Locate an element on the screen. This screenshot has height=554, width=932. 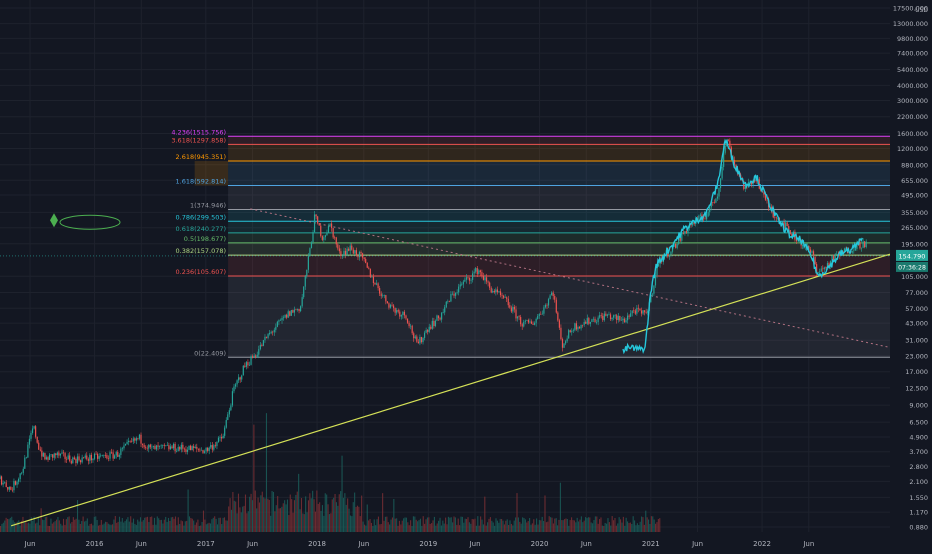
fib-level-label: 1.618(592.814) is located at coordinates (201, 182).